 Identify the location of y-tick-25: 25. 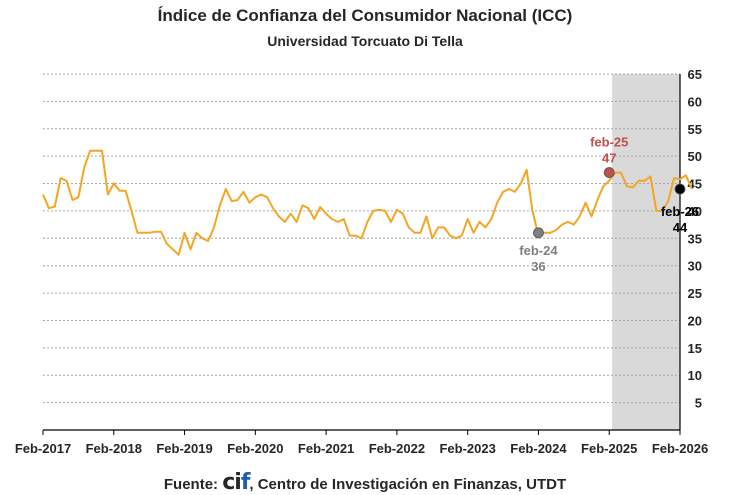
(695, 293).